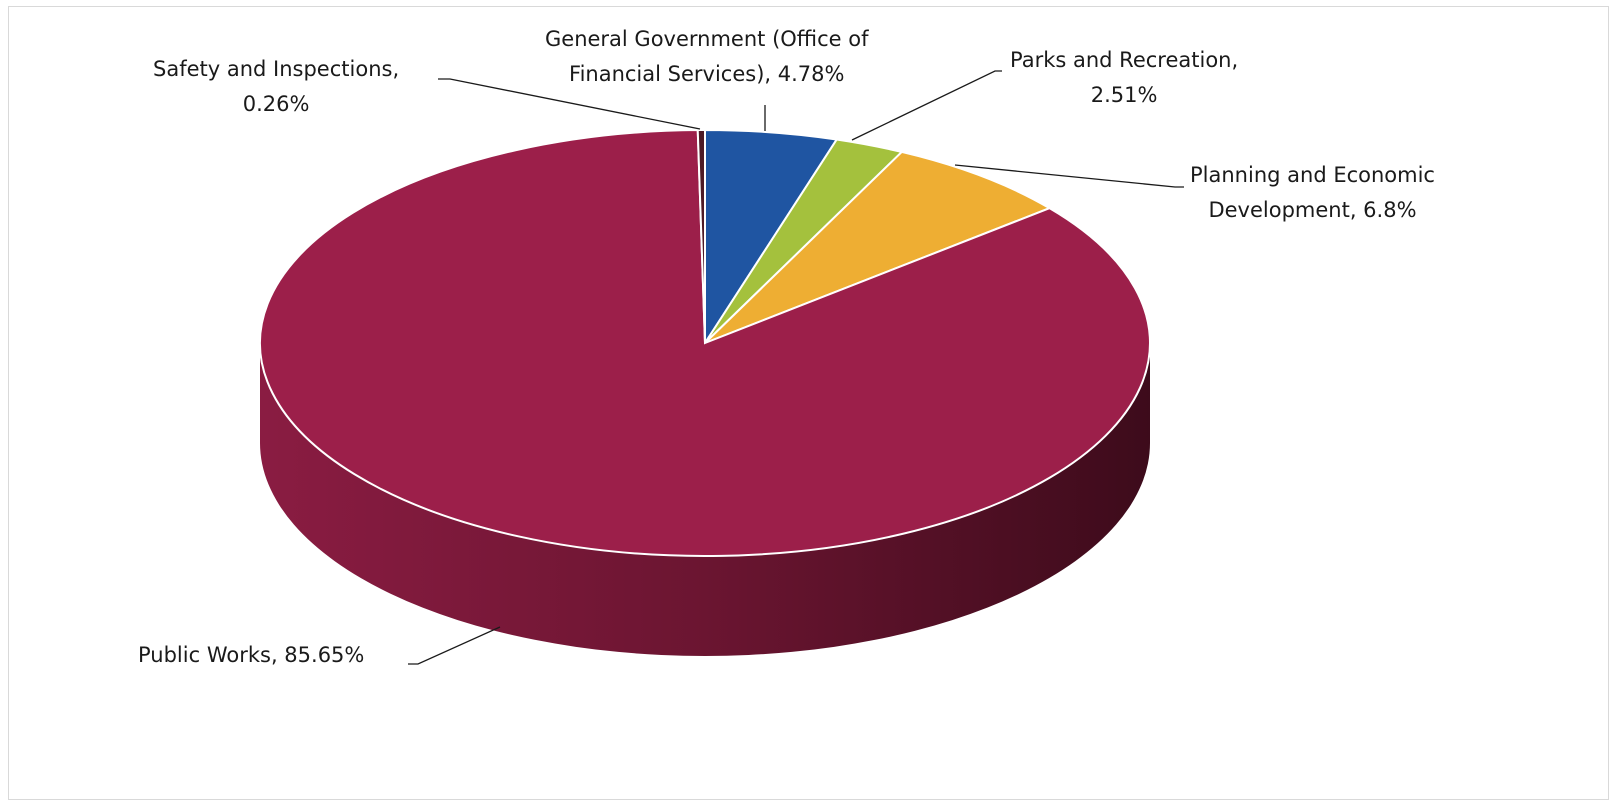 The height and width of the screenshot is (806, 1617). I want to click on leader-line-safety-and-inspections, so click(569, 104).